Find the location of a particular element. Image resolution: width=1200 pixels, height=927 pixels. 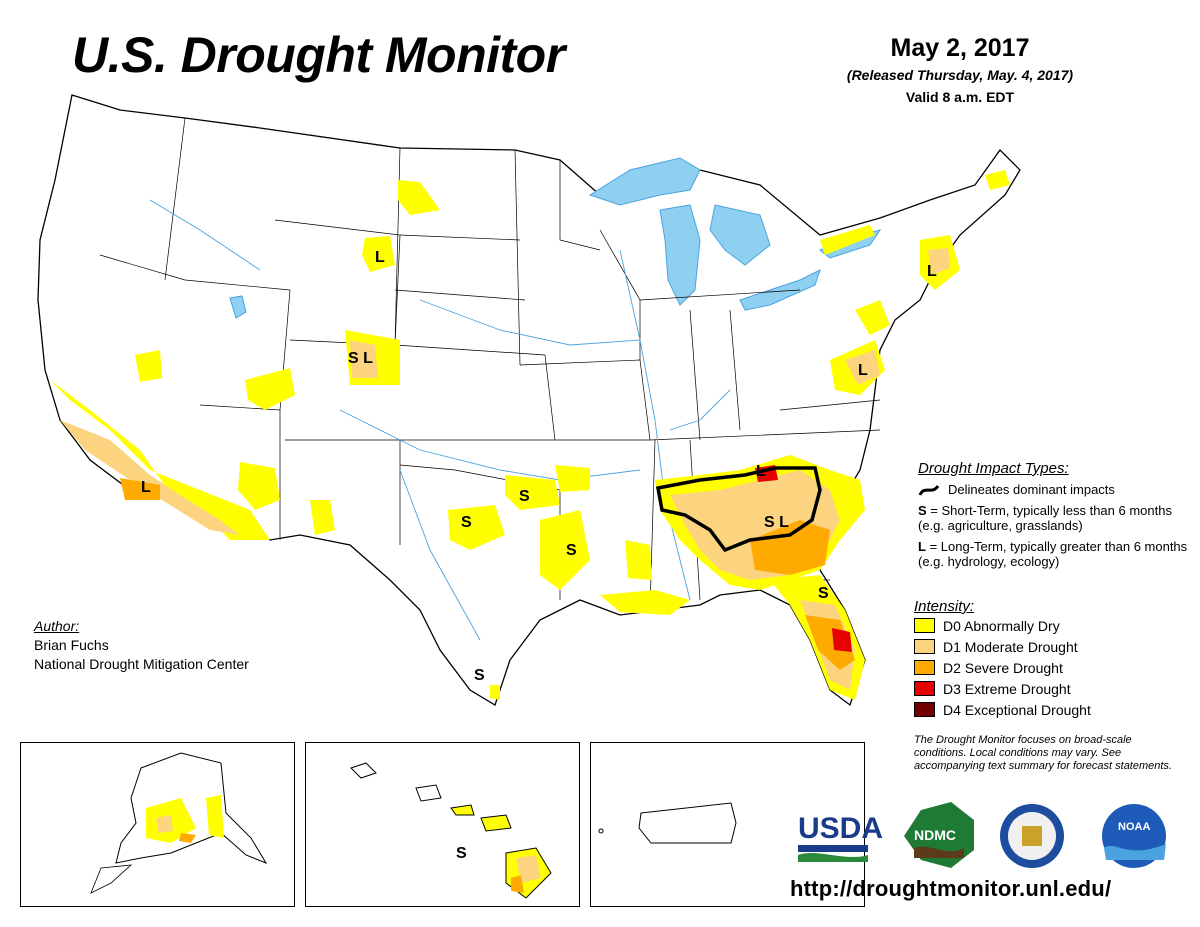

long-term-letter: L is located at coordinates (922, 546).